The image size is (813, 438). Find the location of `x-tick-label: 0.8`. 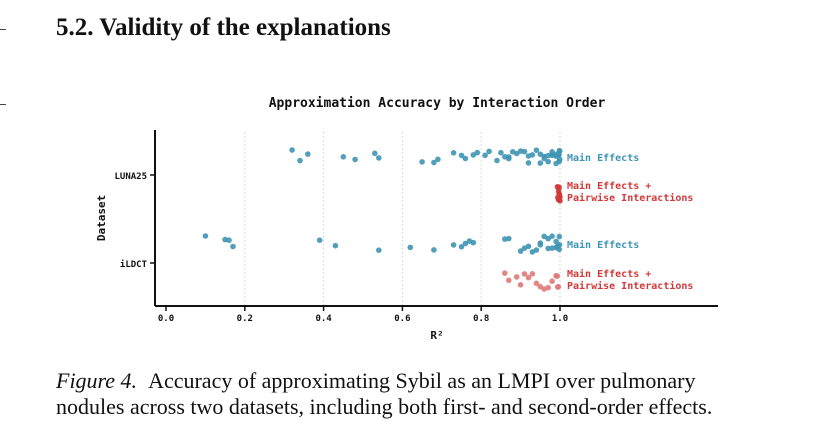

x-tick-label: 0.8 is located at coordinates (481, 319).